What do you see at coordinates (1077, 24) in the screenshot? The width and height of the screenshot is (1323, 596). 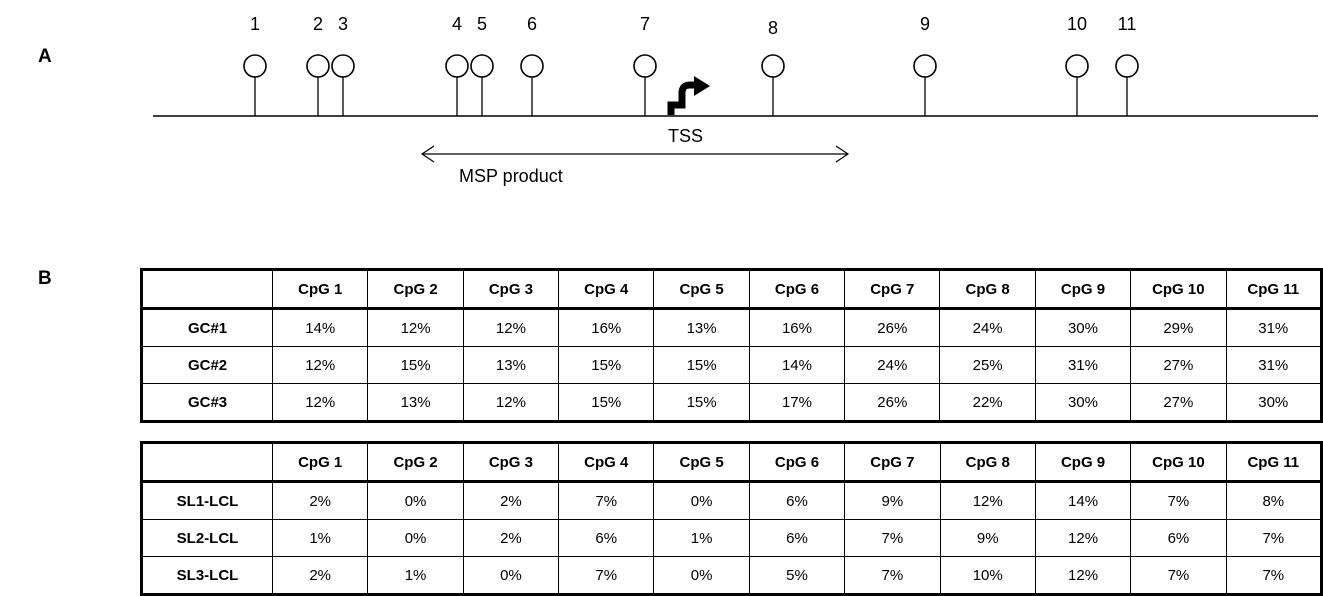 I see `cpg-site-label: 10` at bounding box center [1077, 24].